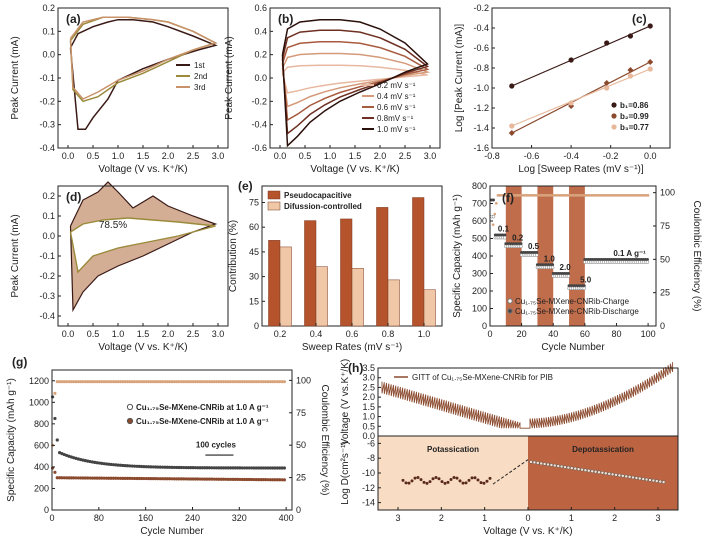 Image resolution: width=705 pixels, height=553 pixels. I want to click on rate-label: 2.0, so click(566, 267).